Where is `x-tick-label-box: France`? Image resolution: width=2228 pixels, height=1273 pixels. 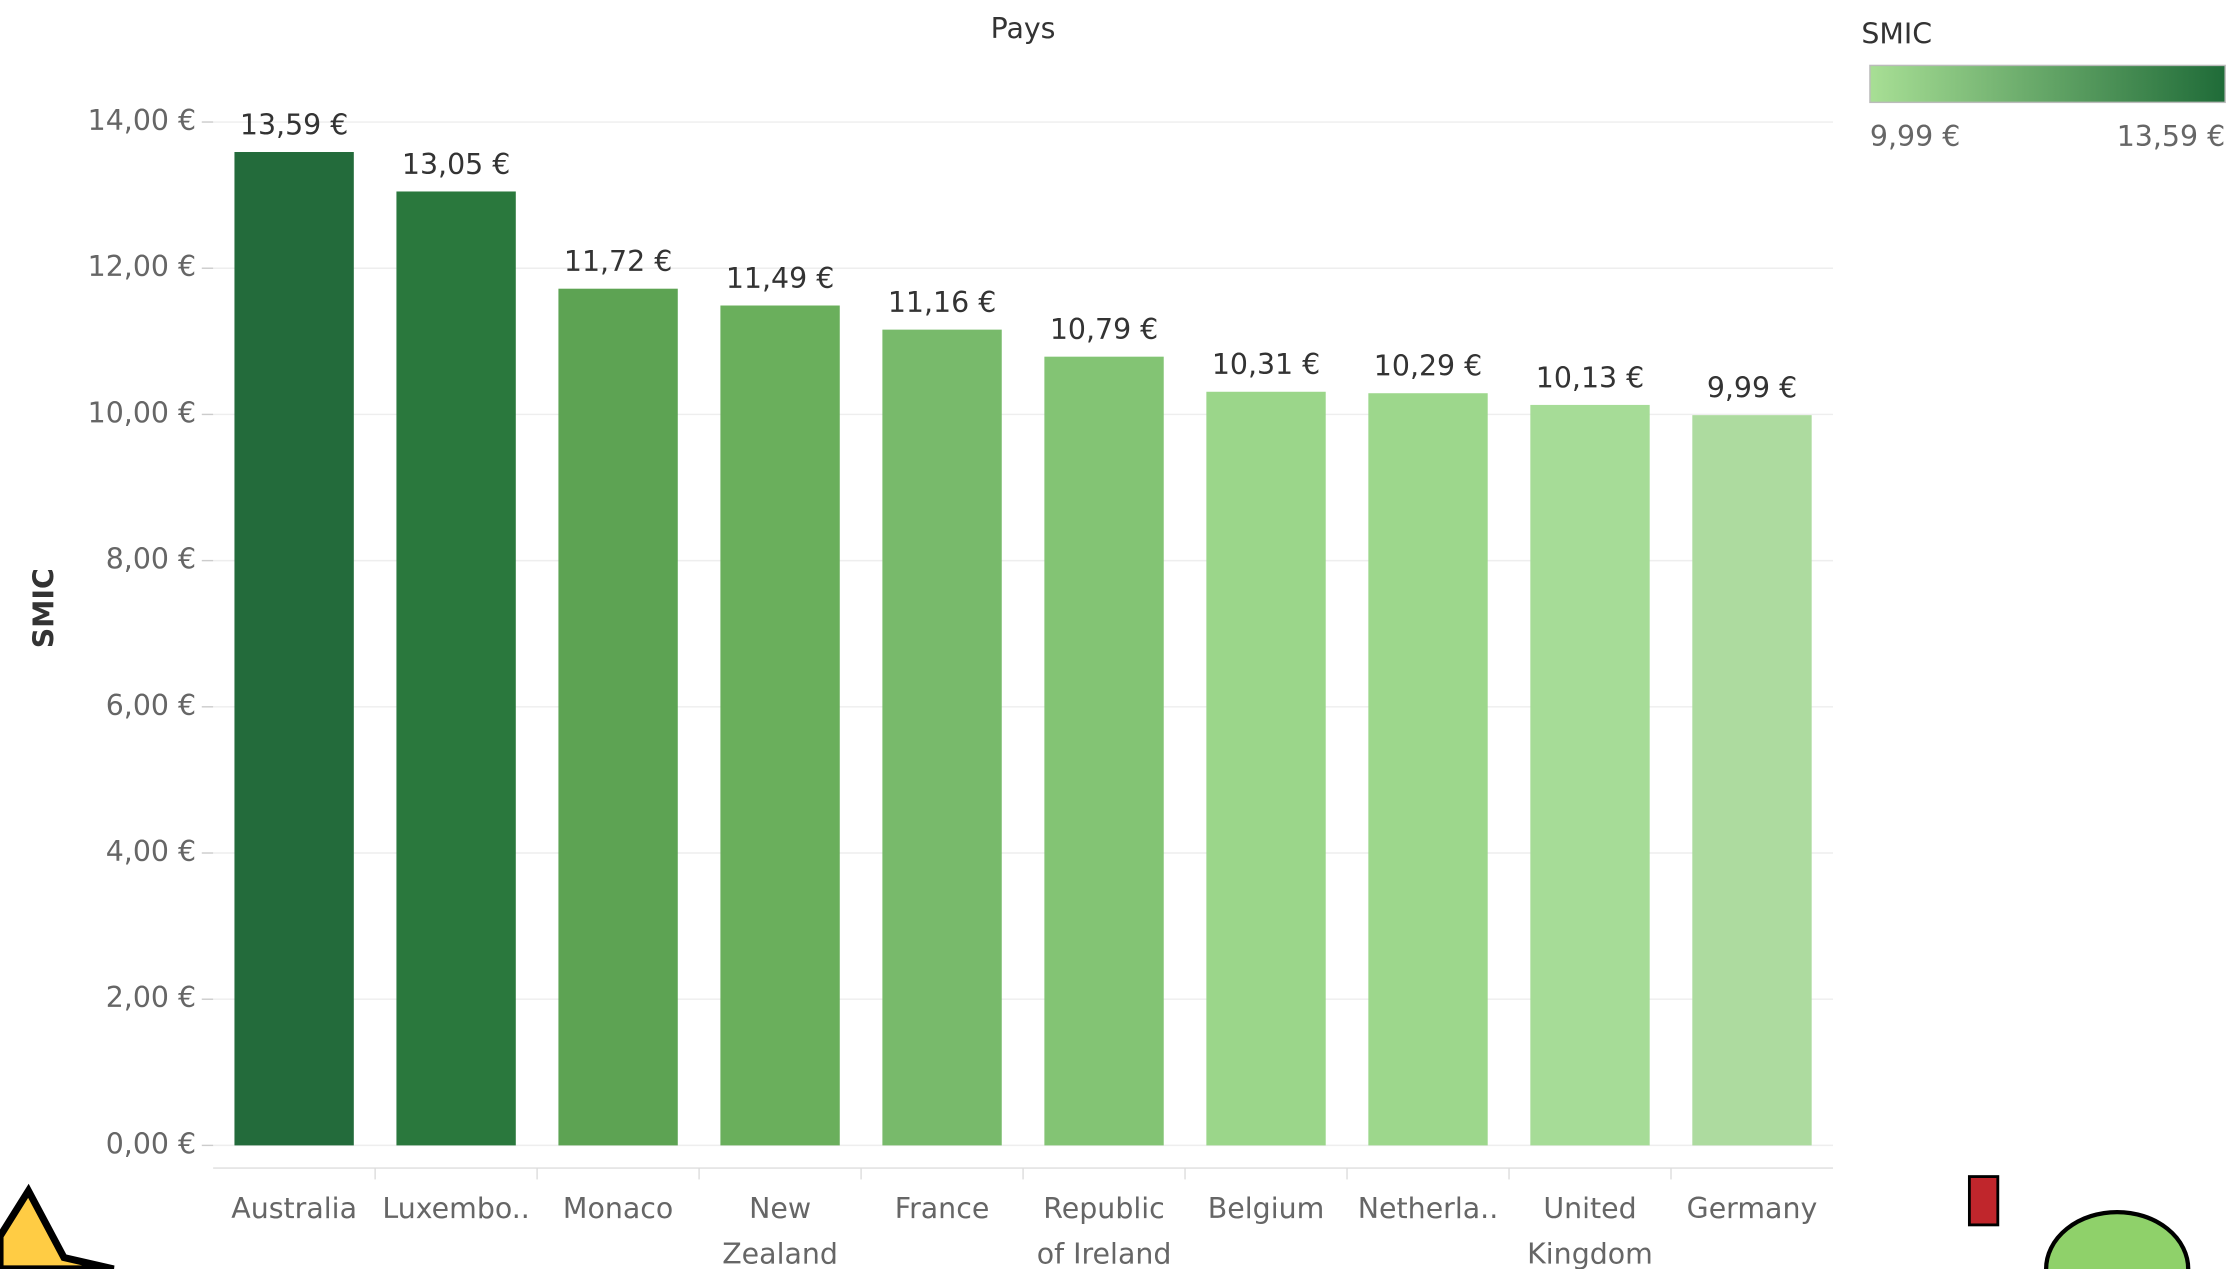 x-tick-label-box: France is located at coordinates (942, 1207).